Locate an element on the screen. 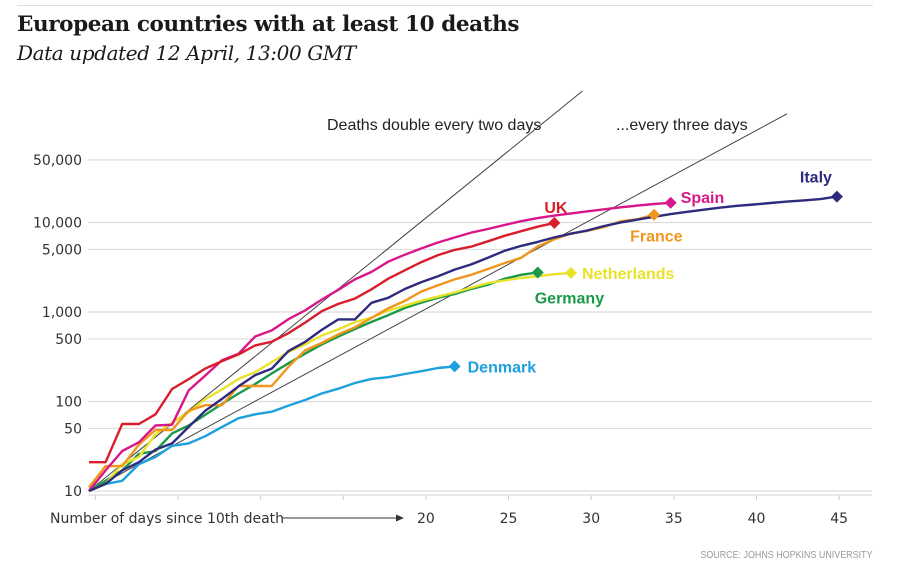 This screenshot has height=585, width=901. y-tick-label: 100 is located at coordinates (68, 403).